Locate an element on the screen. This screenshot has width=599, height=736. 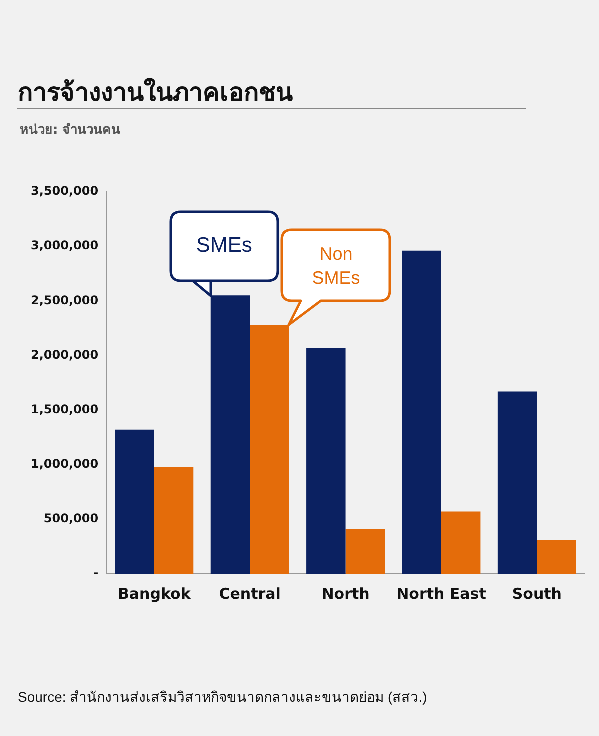
y-tick-label: 500,000 is located at coordinates (71, 519).